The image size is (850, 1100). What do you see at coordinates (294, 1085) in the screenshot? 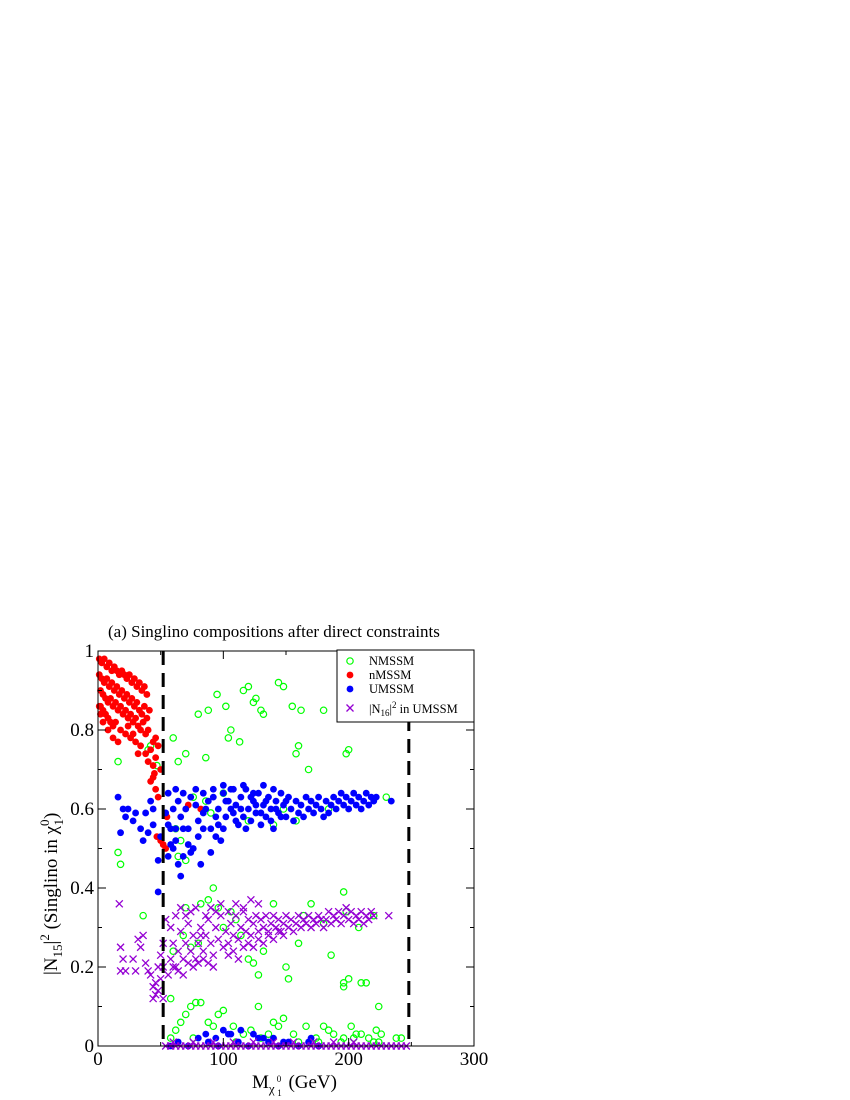
I see `x-axis-label: Mχ0 1 (GeV)` at bounding box center [294, 1085].